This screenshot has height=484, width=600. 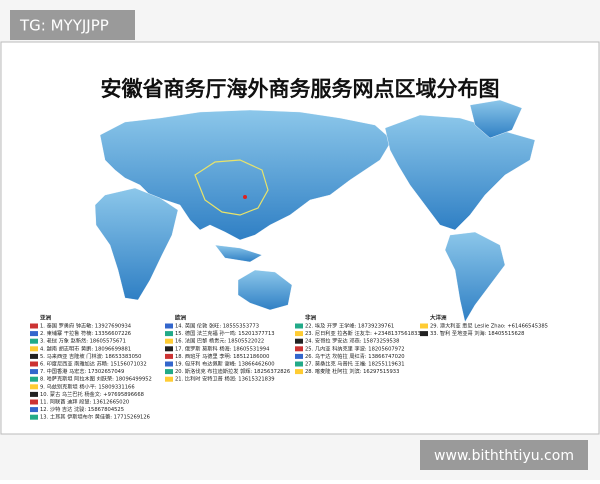 What do you see at coordinates (222, 348) in the screenshot?
I see `legend-entry: 17. 俄罗斯 莫斯科 杨海: 18605531994` at bounding box center [222, 348].